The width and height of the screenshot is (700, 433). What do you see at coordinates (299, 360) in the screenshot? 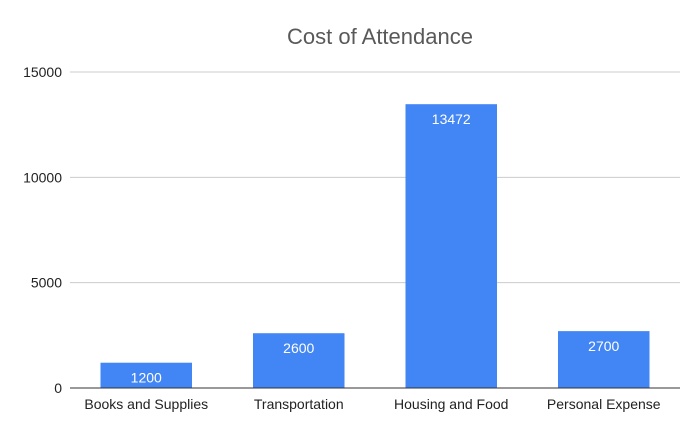
I see `bar-transportation` at bounding box center [299, 360].